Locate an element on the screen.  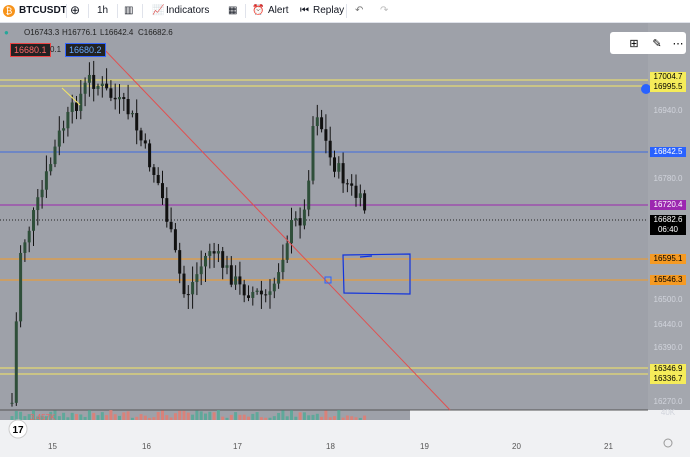
tv-logo is located at coordinates (18, 429).